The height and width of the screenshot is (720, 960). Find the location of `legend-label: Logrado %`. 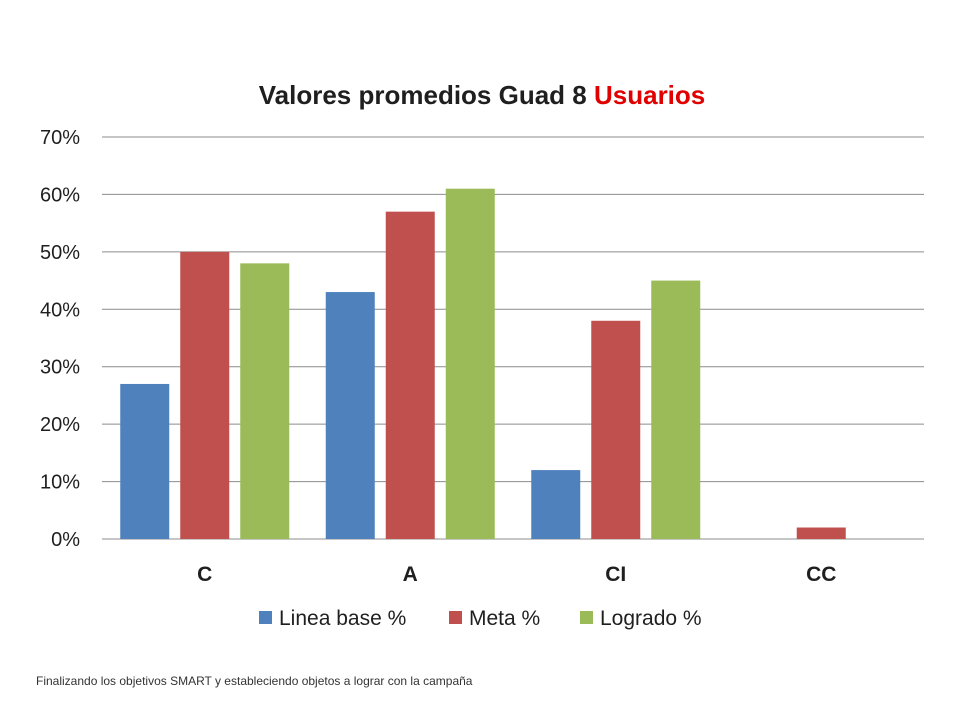

legend-label: Logrado % is located at coordinates (651, 618).